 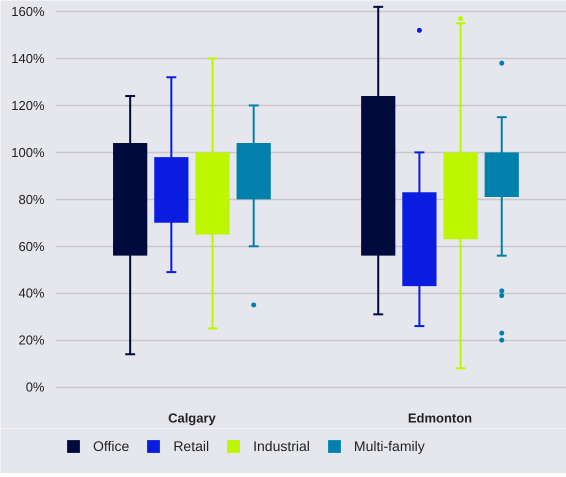 What do you see at coordinates (111, 446) in the screenshot?
I see `legend-label: Office` at bounding box center [111, 446].